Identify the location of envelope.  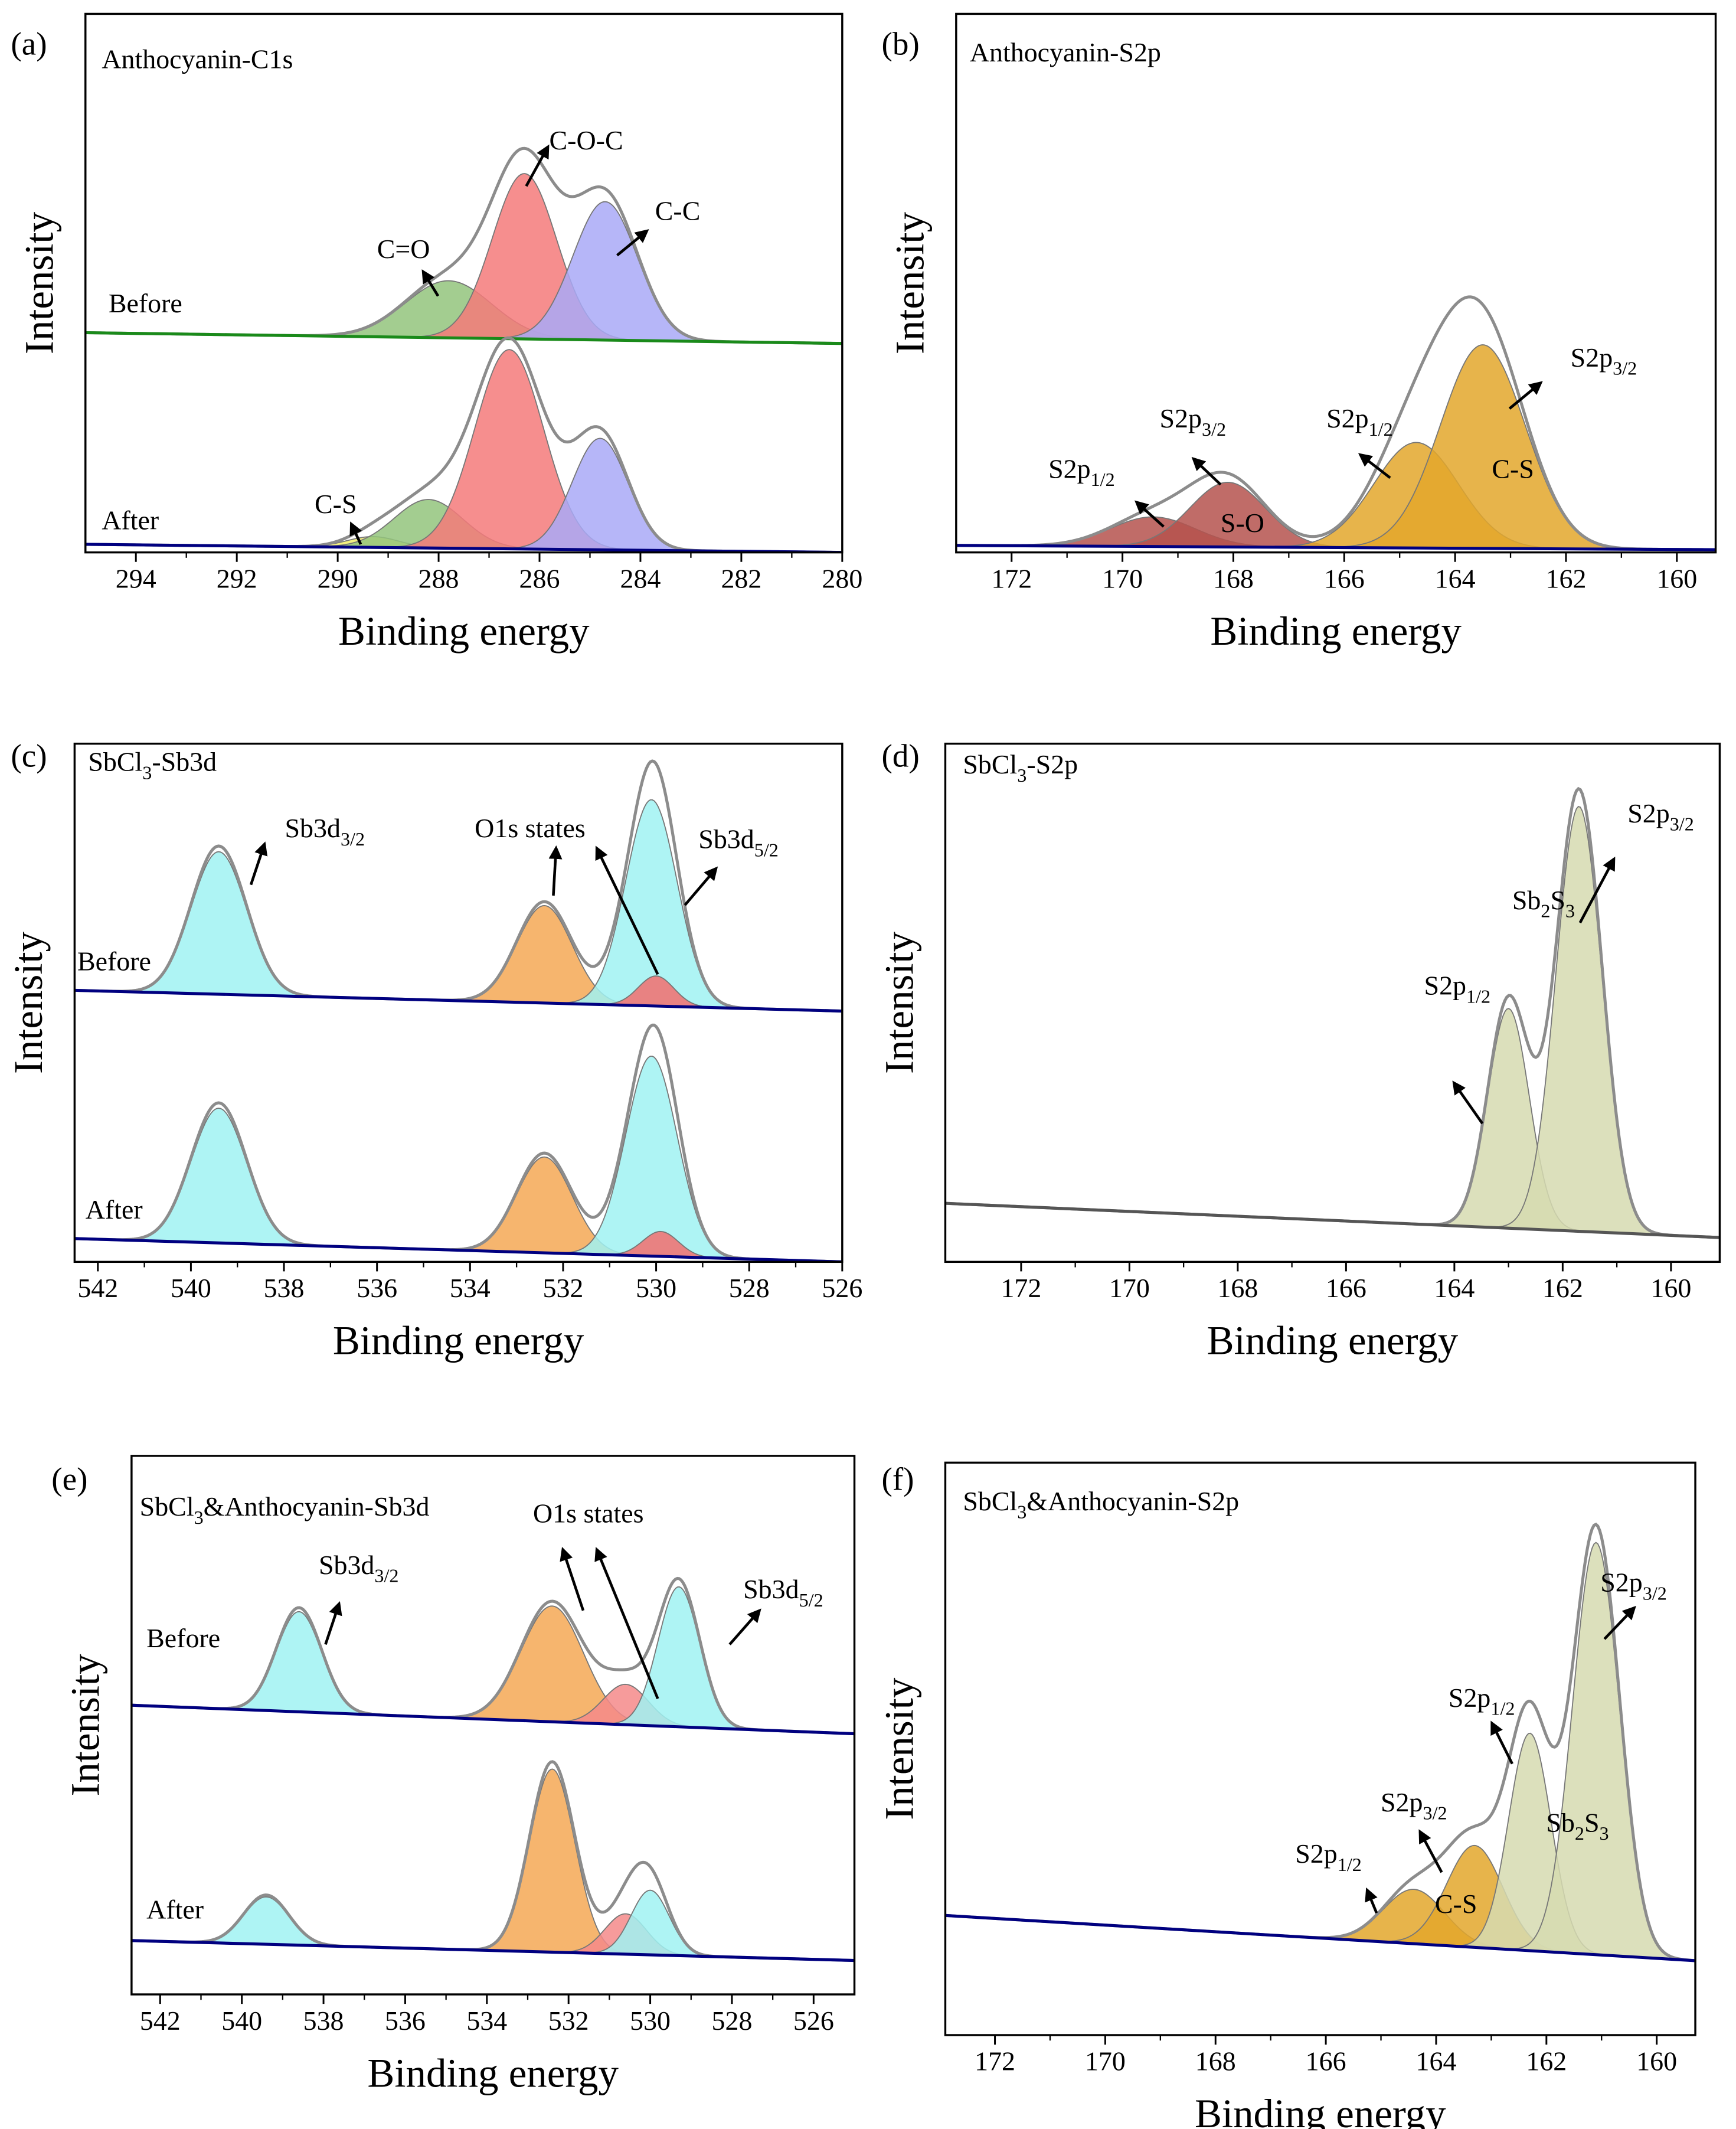
(1336, 423).